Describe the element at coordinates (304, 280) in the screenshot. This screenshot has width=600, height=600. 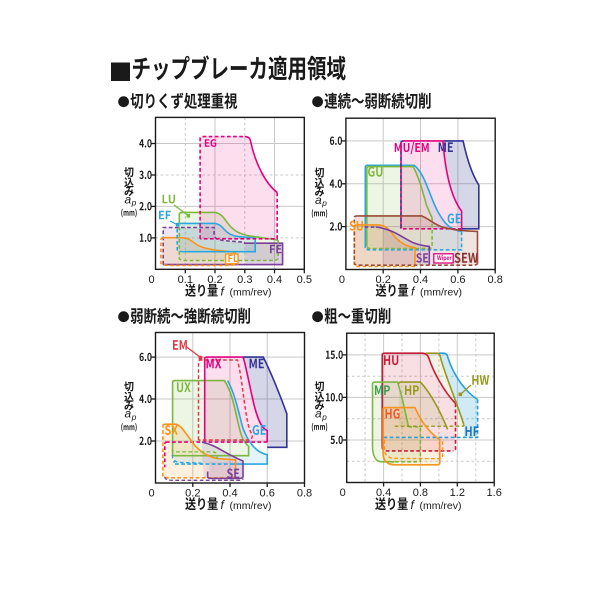
I see `svg-text: 0.5` at that location.